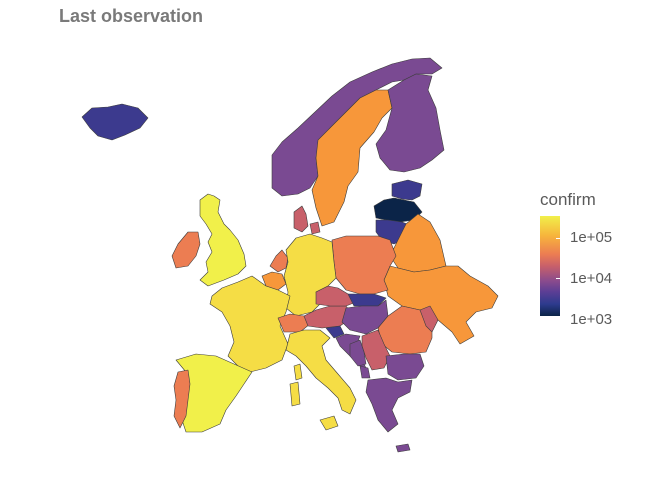 This screenshot has height=480, width=672. What do you see at coordinates (250, 324) in the screenshot?
I see `region-france: France` at bounding box center [250, 324].